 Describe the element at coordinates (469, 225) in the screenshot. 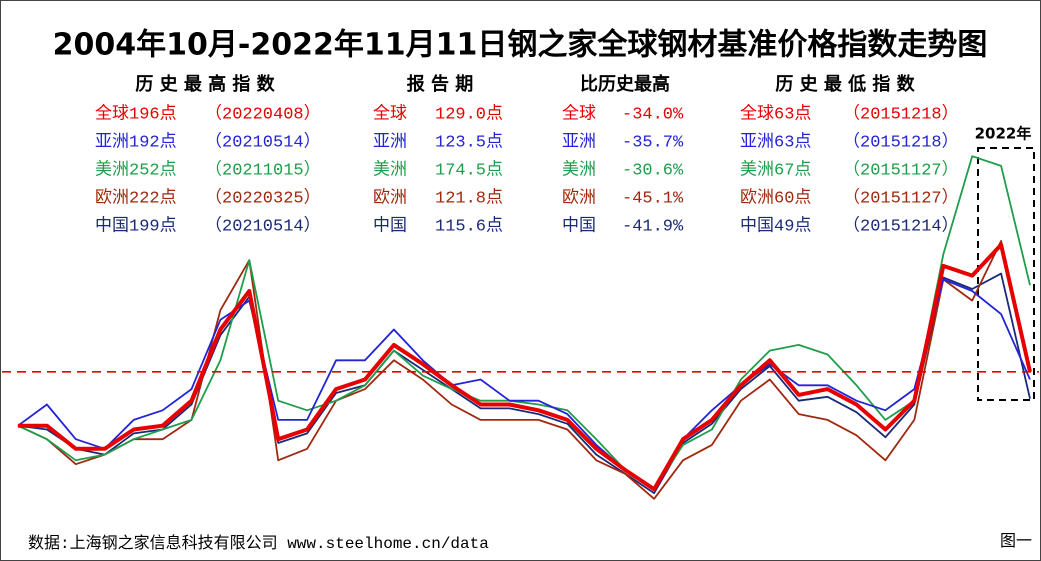

I see `table-cell: 115.6点` at that location.